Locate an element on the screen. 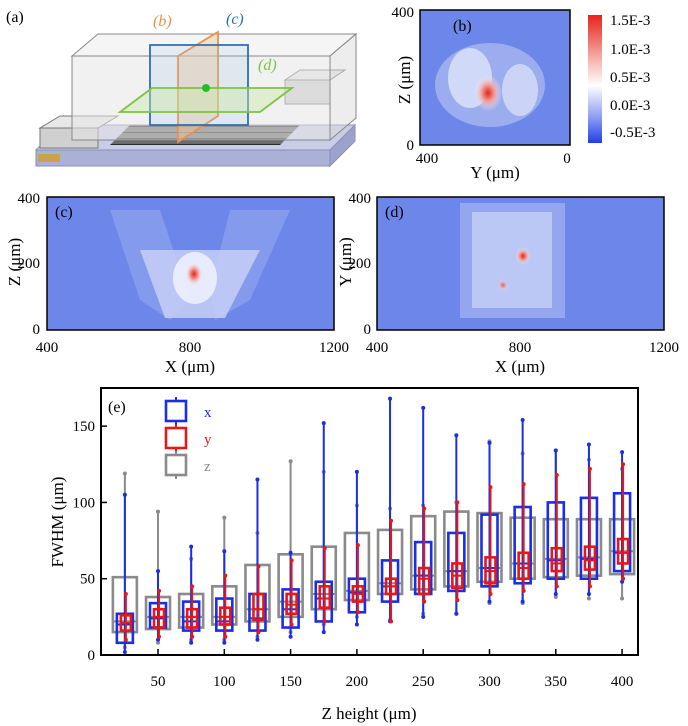 Image resolution: width=688 pixels, height=726 pixels. legend-swatch-x is located at coordinates (176, 411).